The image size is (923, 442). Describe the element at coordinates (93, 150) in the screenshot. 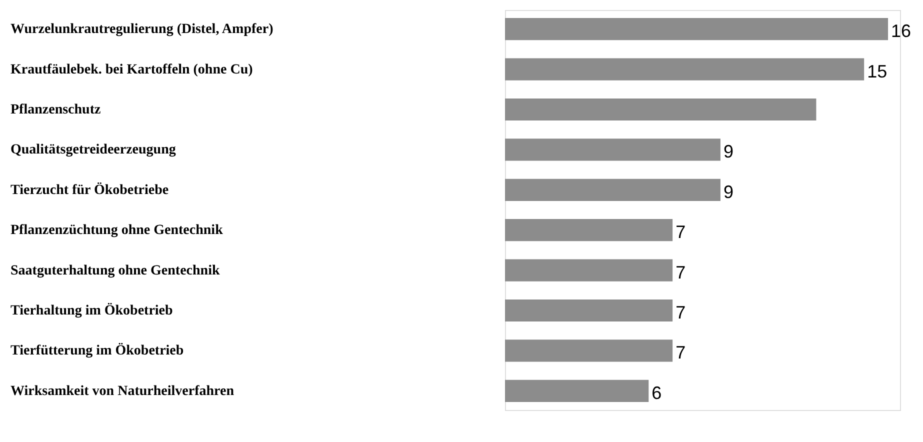

I see `y-tick-label: Qualitätsgetreideerzeugung` at that location.